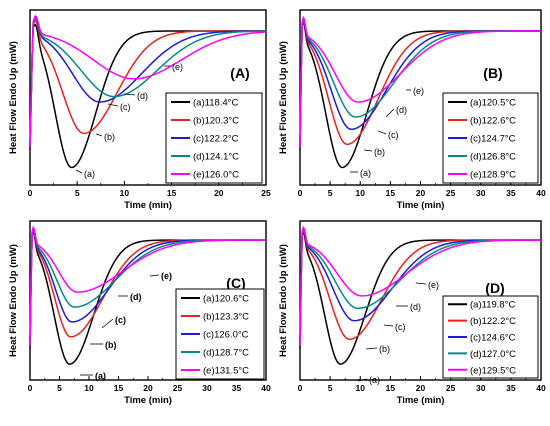 The height and width of the screenshot is (426, 550). I want to click on legend-entry: (e)128.9°C, so click(493, 175).